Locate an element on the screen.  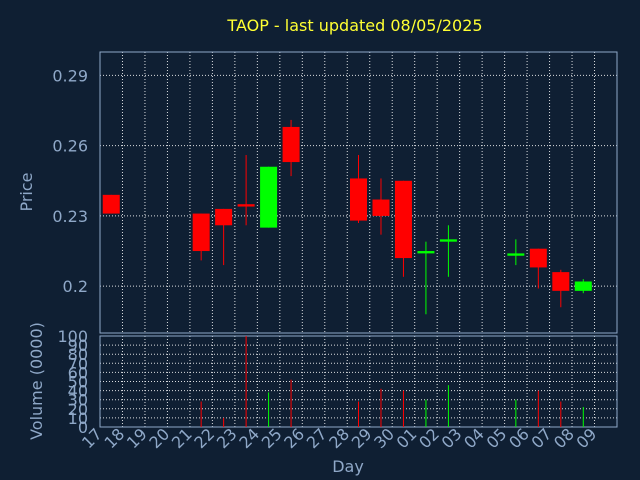
volume-tick-label: 80 is located at coordinates (78, 354).